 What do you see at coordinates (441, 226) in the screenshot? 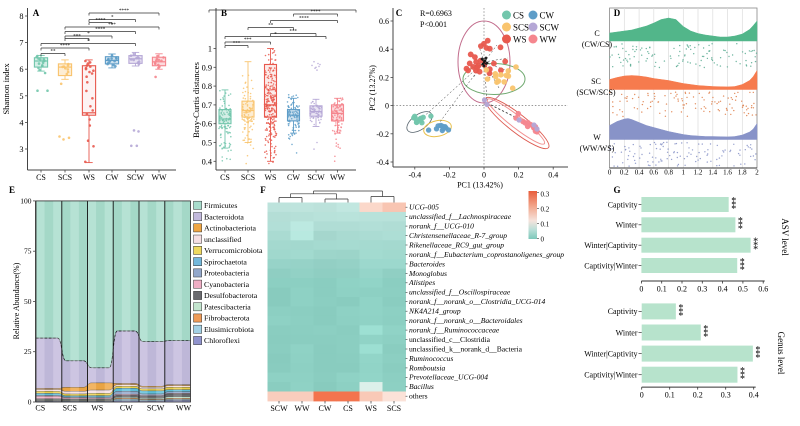
I see `svg-text: norank_f__UCG-010` at bounding box center [441, 226].